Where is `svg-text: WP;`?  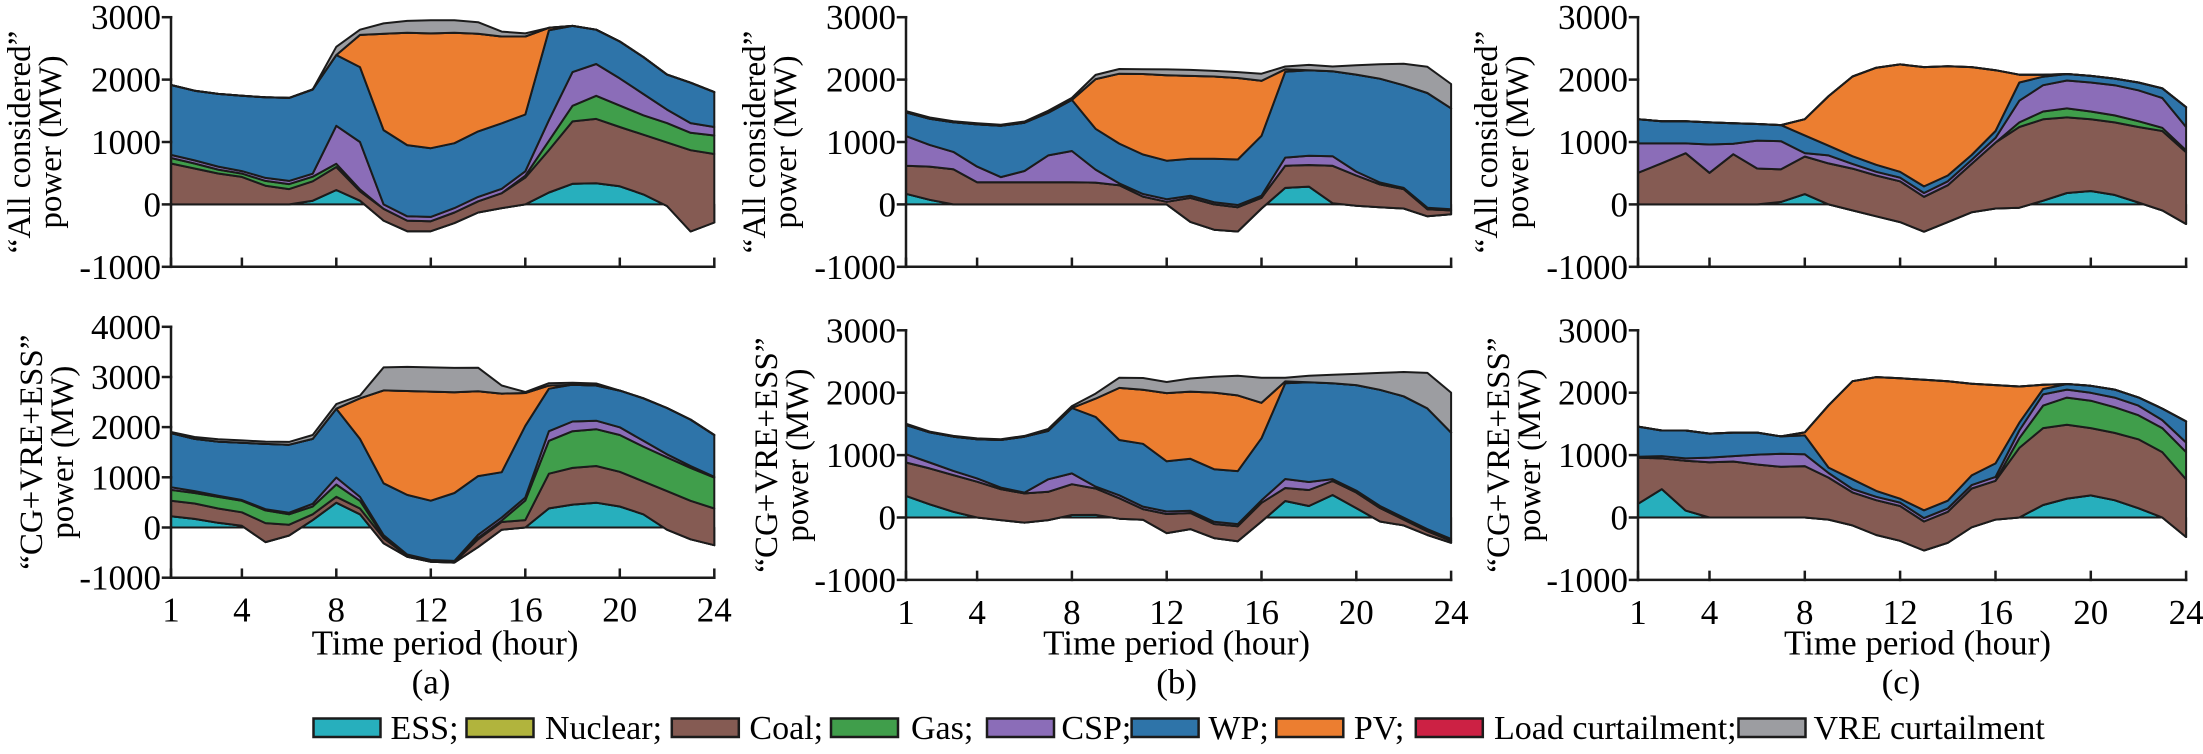 svg-text: WP; is located at coordinates (1238, 728).